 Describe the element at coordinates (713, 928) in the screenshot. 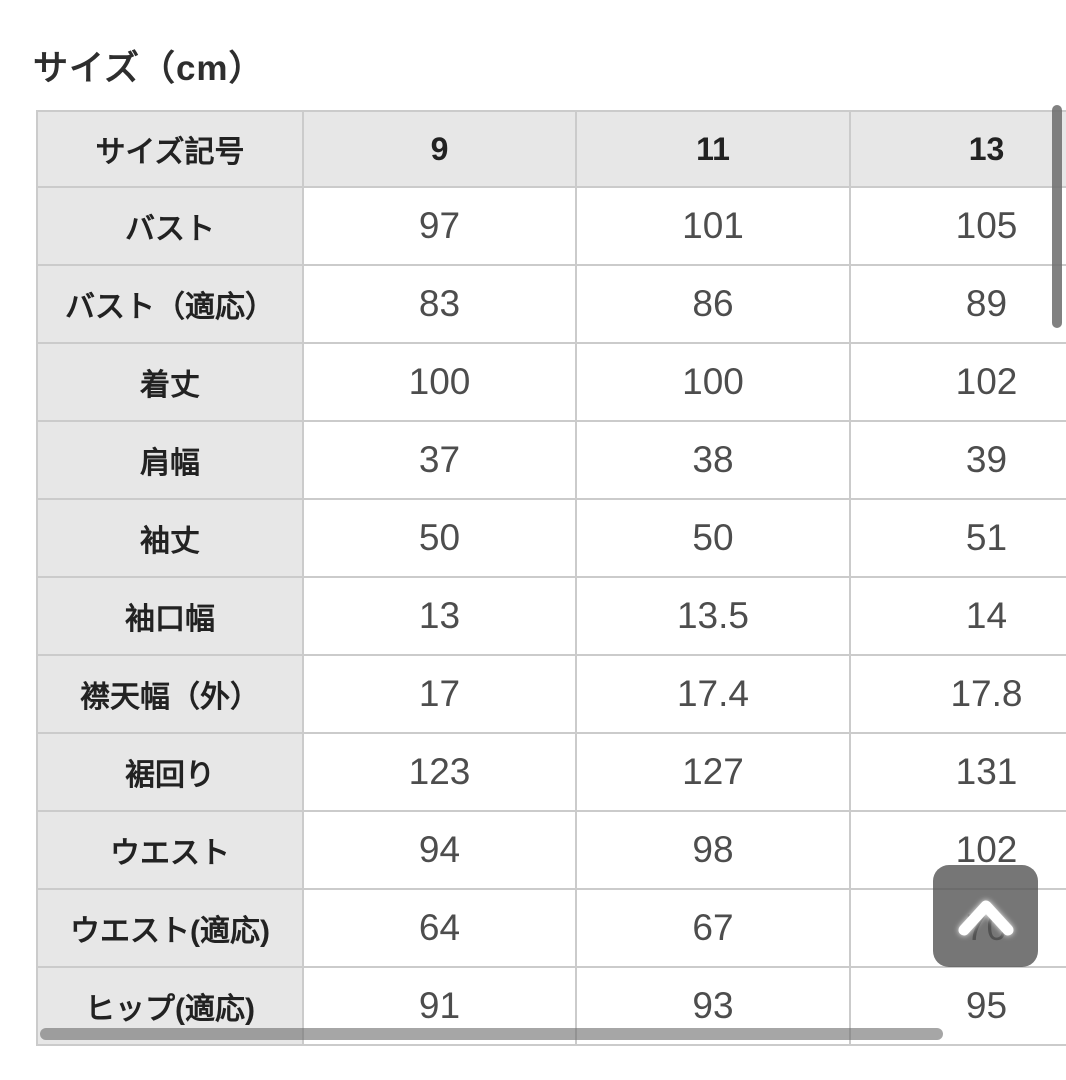

I see `row-value-cell: 67` at that location.